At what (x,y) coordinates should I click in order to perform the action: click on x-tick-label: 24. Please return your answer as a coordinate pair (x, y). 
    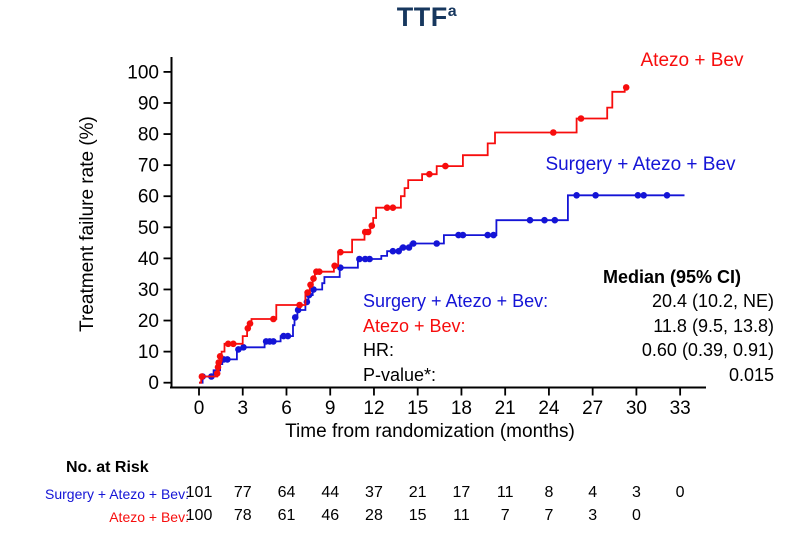
    Looking at the image, I should click on (549, 408).